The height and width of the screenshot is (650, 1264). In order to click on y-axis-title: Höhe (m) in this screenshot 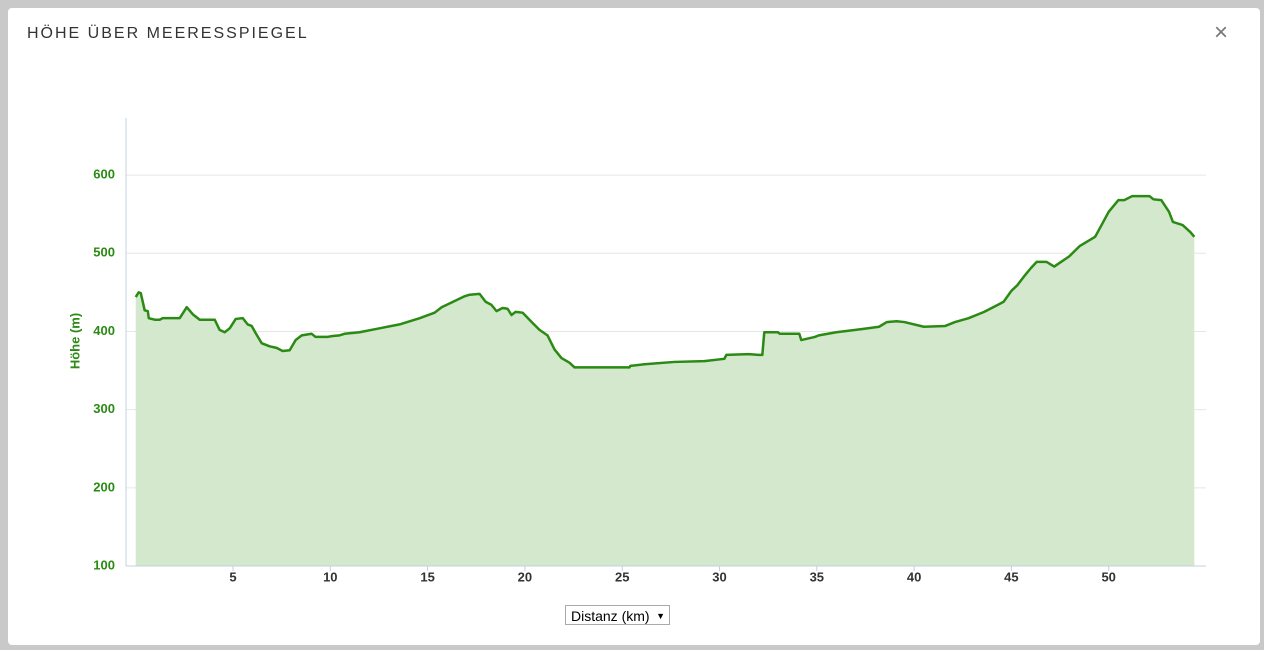, I will do `click(74, 341)`.